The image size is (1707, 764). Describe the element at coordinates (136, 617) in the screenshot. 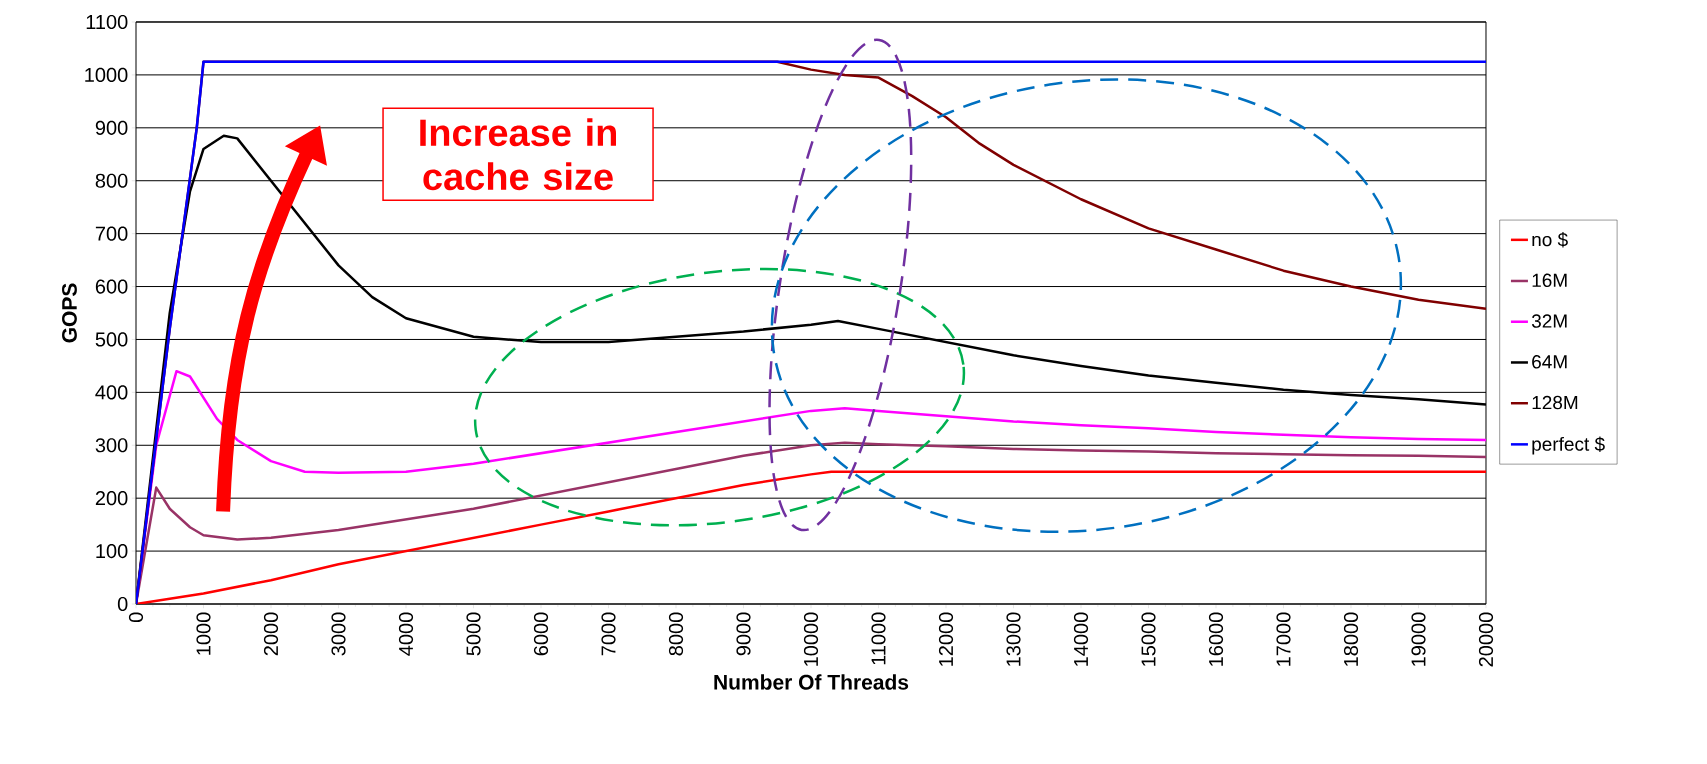

I see `x-tick-label: 0` at that location.